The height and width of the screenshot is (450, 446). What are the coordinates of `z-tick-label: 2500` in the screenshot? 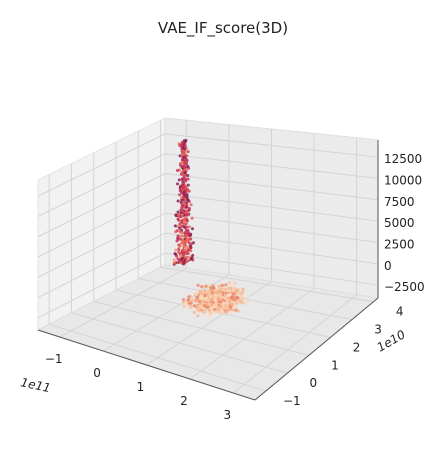 It's located at (399, 244).